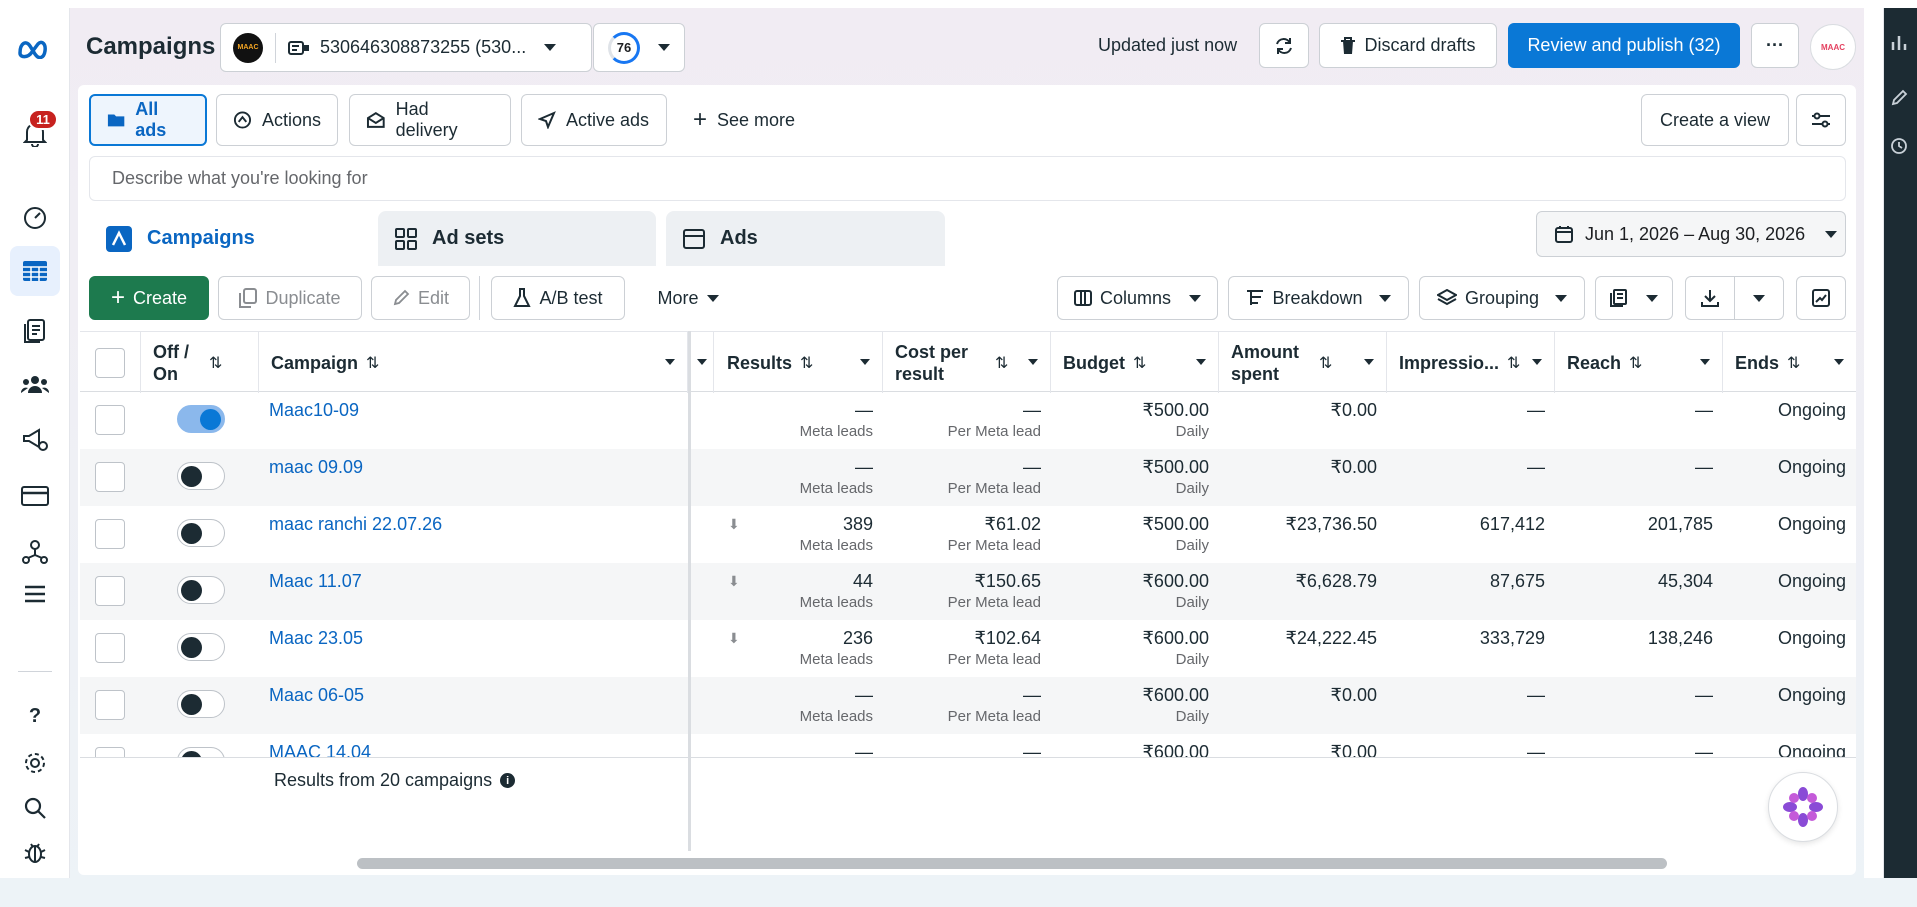  What do you see at coordinates (35, 331) in the screenshot?
I see `reports-document-icon` at bounding box center [35, 331].